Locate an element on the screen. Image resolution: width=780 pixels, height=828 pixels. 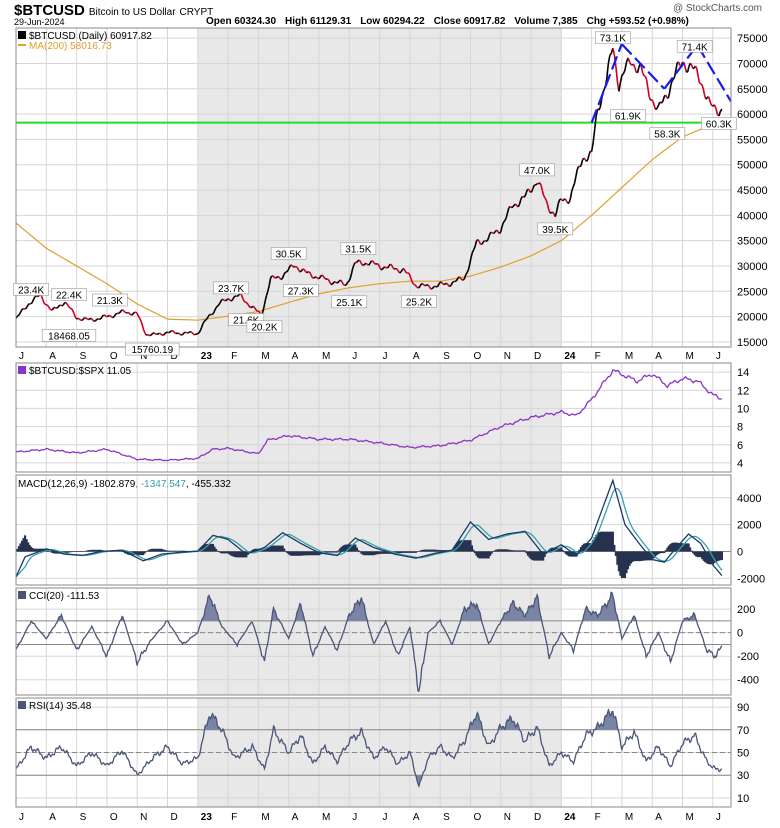
price-label: 73.1K is located at coordinates (613, 39).